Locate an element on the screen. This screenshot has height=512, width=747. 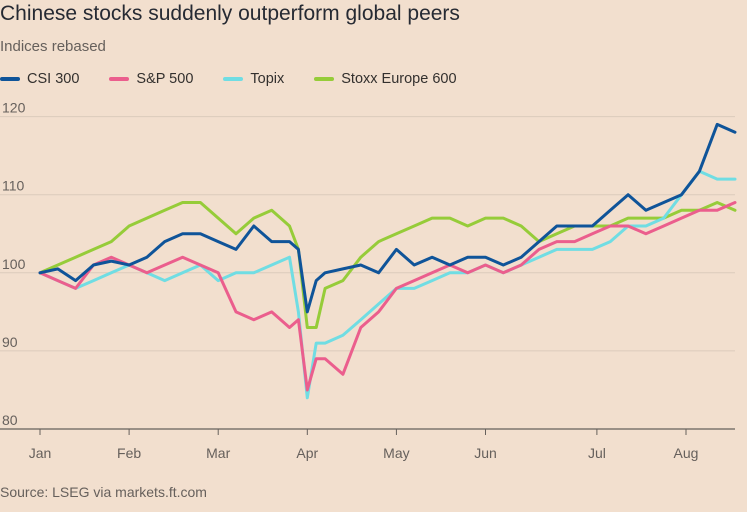
x-tick-label-jan: Jan is located at coordinates (40, 453).